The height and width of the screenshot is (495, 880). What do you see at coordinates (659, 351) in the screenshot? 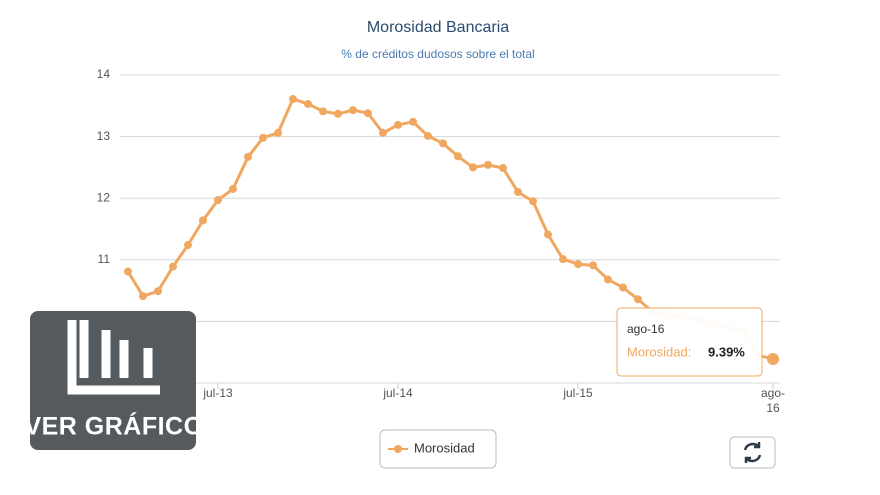
I see `tooltip-label: Morosidad:` at bounding box center [659, 351].